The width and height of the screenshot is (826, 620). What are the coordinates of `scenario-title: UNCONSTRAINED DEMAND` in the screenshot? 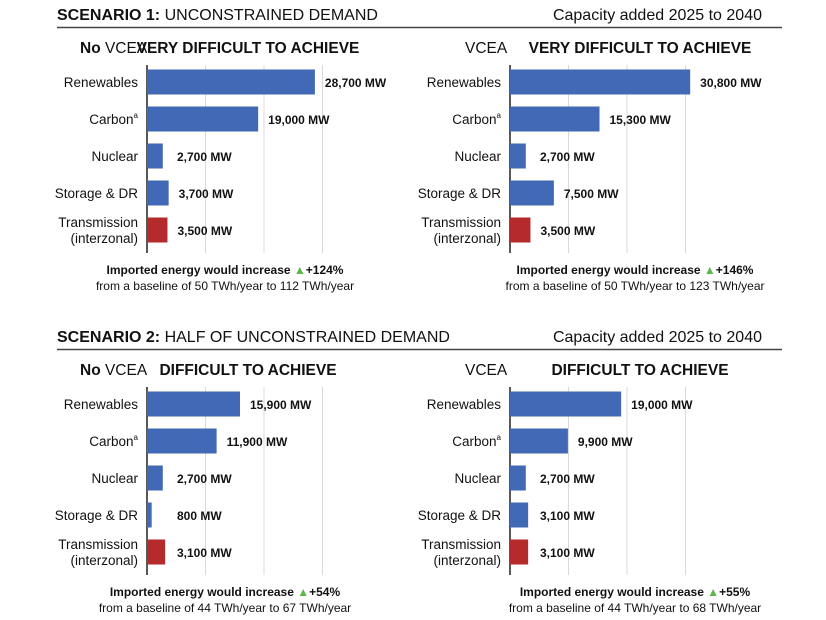 It's located at (271, 15).